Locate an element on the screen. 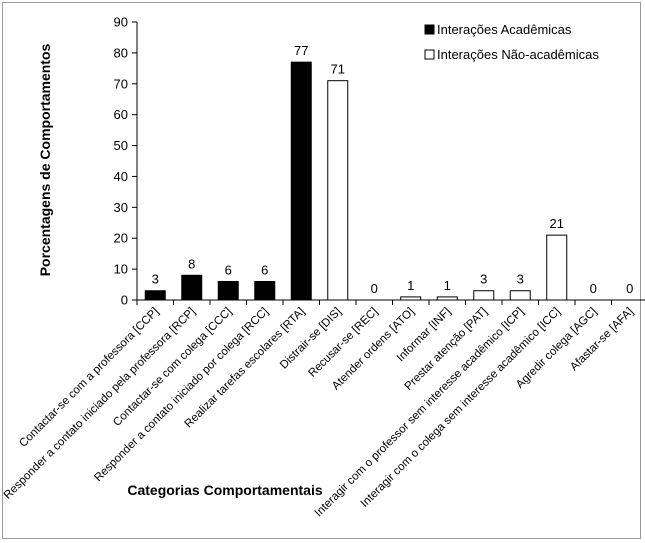 This screenshot has width=645, height=543. category-label: Afastar-se [AFA] is located at coordinates (602, 340).